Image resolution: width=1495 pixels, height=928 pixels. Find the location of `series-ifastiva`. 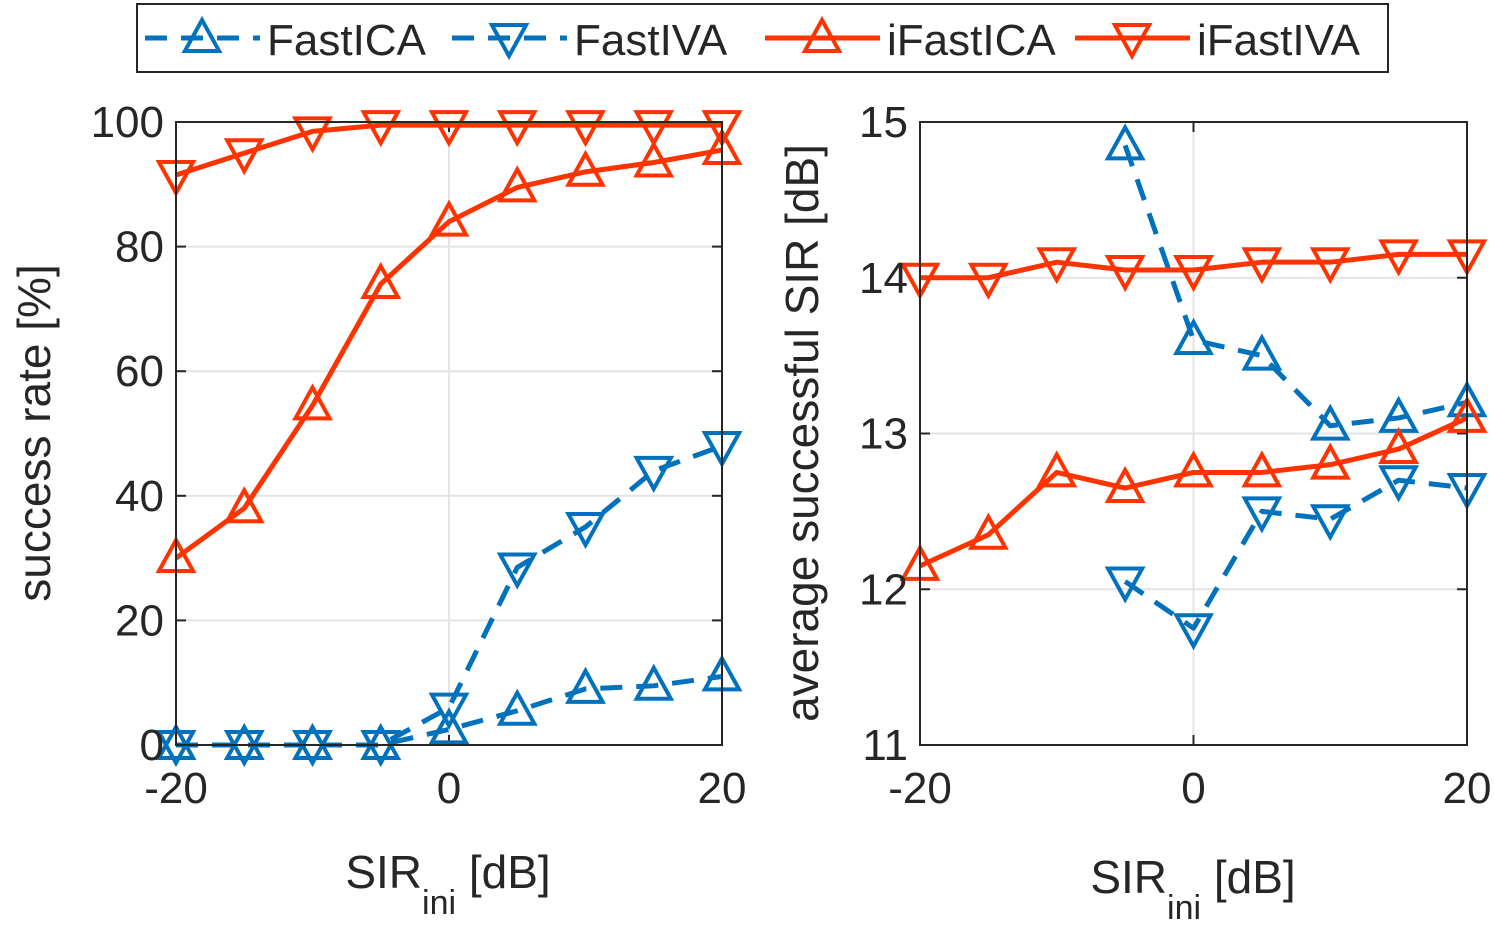

series-ifastiva is located at coordinates (1193, 269).